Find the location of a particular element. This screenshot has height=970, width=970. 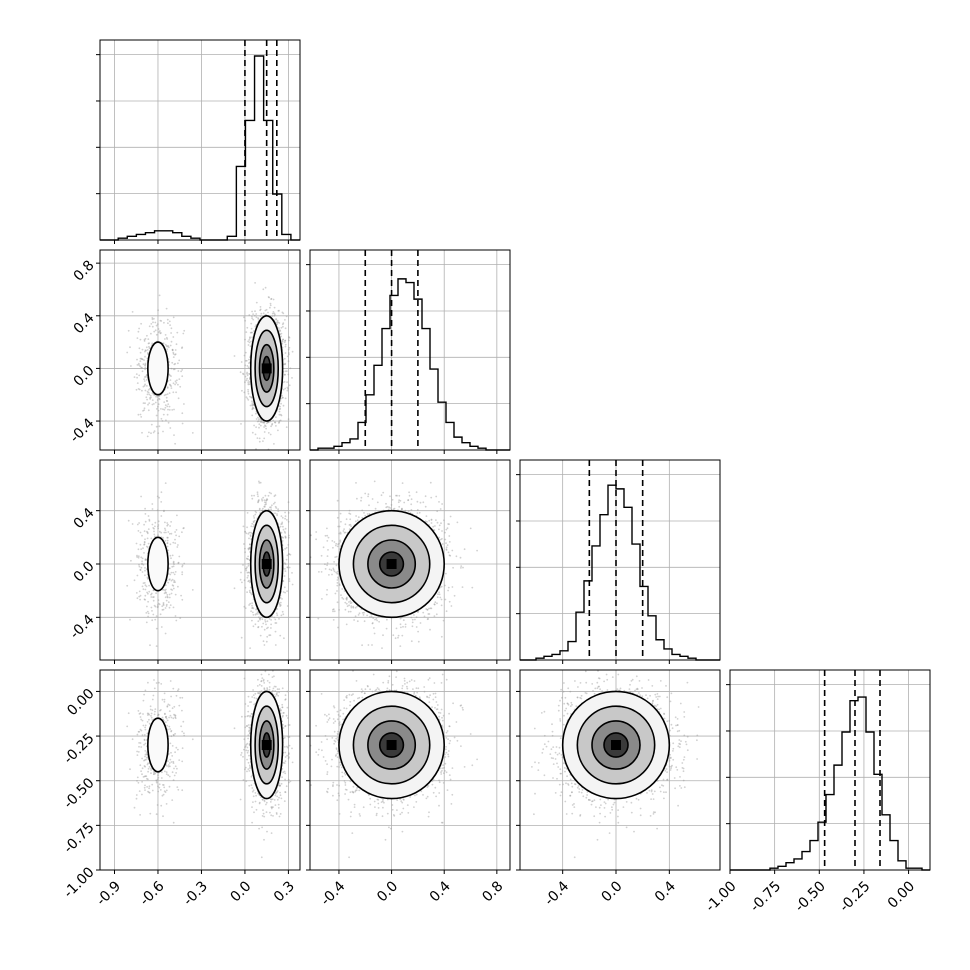

panel-frame is located at coordinates (200, 140).